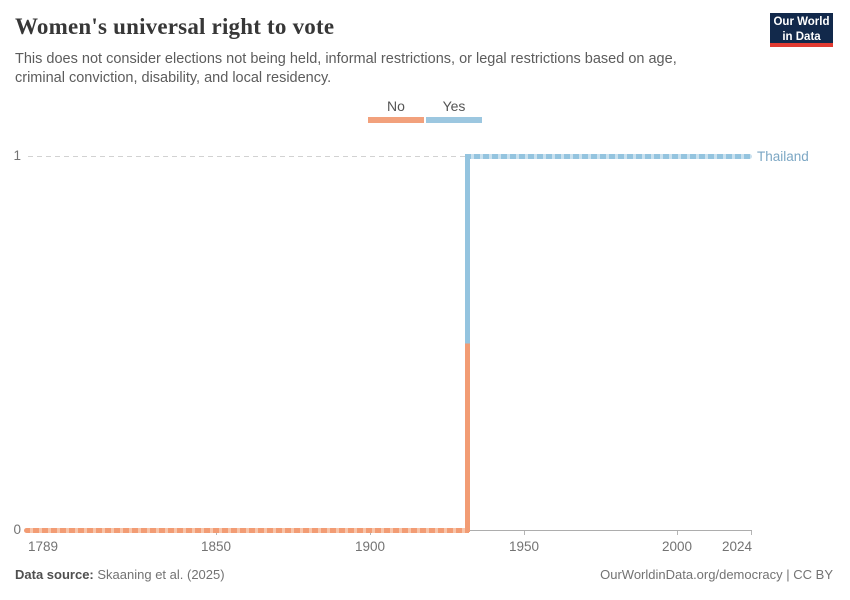 The width and height of the screenshot is (850, 600). Describe the element at coordinates (524, 546) in the screenshot. I see `x-tick-label-1950: 1950` at that location.